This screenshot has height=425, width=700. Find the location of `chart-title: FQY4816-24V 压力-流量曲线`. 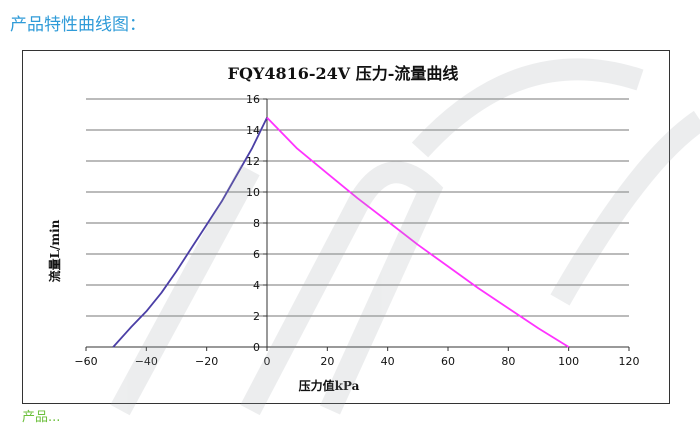

chart-title: FQY4816-24V 压力-流量曲线 is located at coordinates (343, 73).